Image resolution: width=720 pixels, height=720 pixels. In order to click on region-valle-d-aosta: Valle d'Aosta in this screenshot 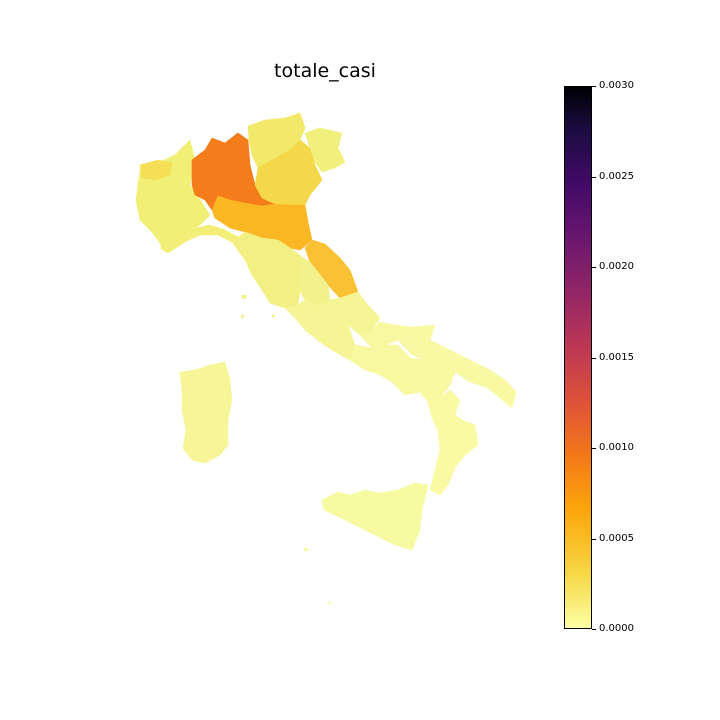, I will do `click(156, 170)`.